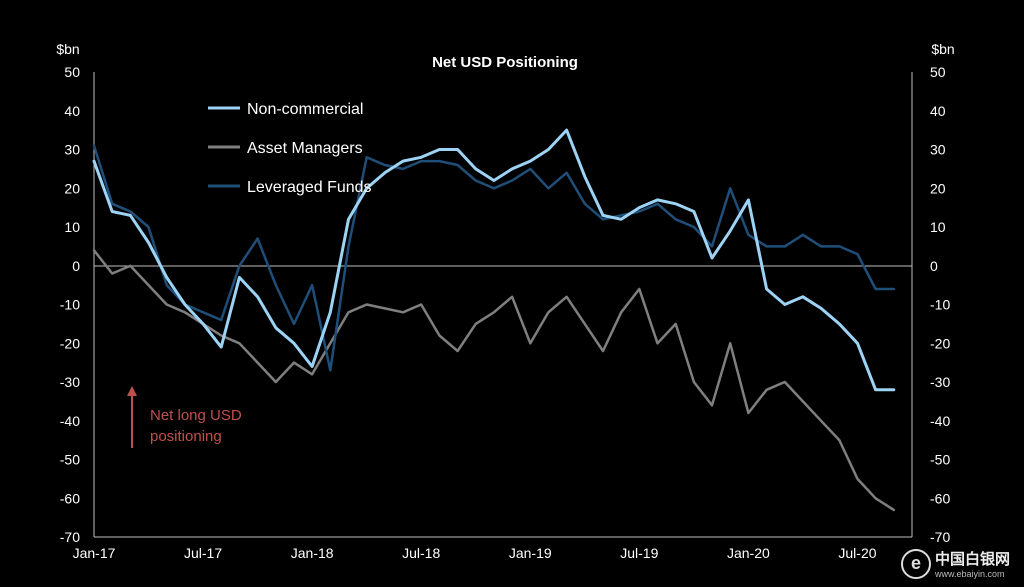 The width and height of the screenshot is (1024, 587). What do you see at coordinates (639, 553) in the screenshot?
I see `x-tick-label: Jul-19` at bounding box center [639, 553].